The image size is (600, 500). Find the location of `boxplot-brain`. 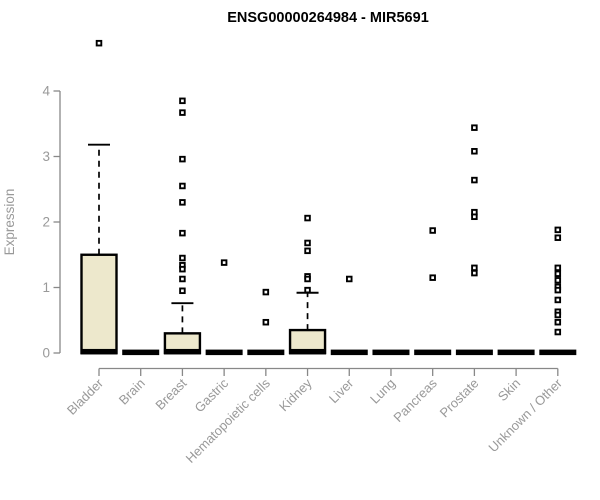

boxplot-brain is located at coordinates (141, 352).